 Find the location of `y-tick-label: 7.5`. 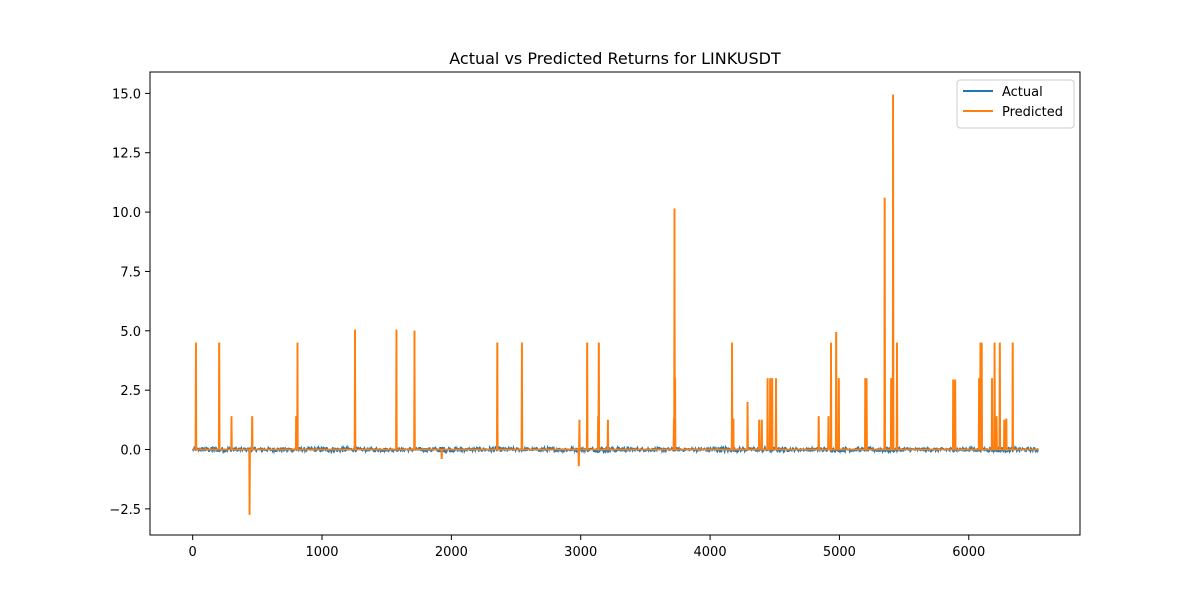

y-tick-label: 7.5 is located at coordinates (130, 272).